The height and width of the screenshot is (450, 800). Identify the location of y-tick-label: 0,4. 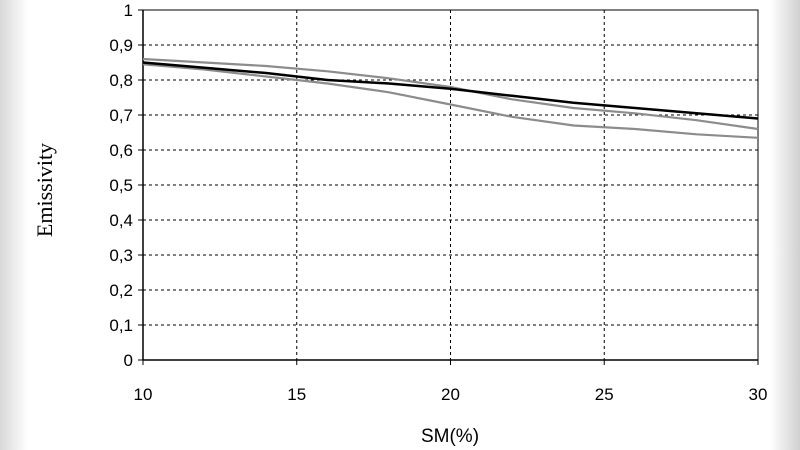
(121, 220).